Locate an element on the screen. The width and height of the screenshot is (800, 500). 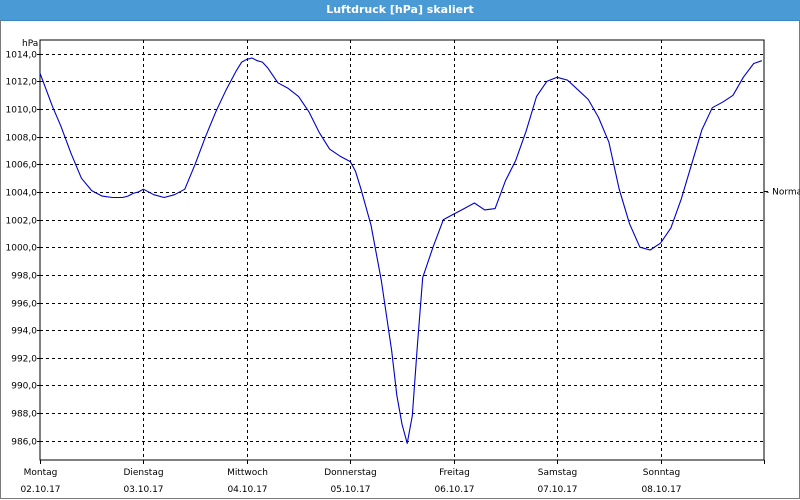
chart-title: Luftdruck [hPa] skaliert is located at coordinates (400, 9).